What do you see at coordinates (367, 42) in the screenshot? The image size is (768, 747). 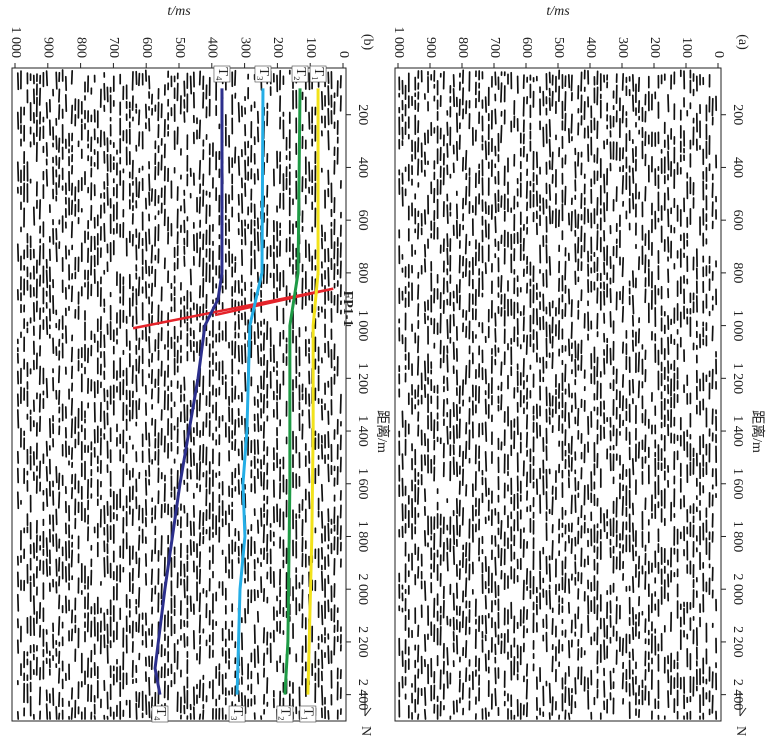 I see `panel-label: (b)` at bounding box center [367, 42].